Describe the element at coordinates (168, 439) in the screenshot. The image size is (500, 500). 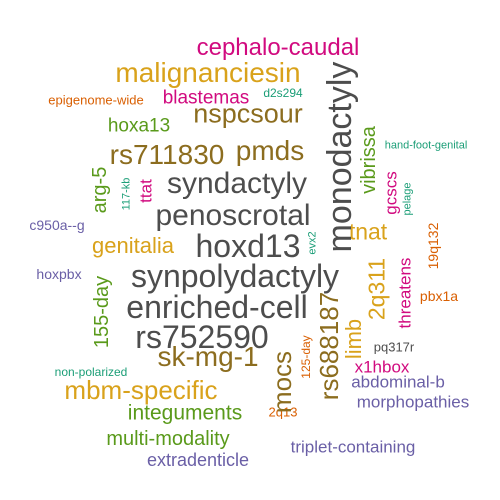
I see `word-multi-modality: multi-modality` at that location.